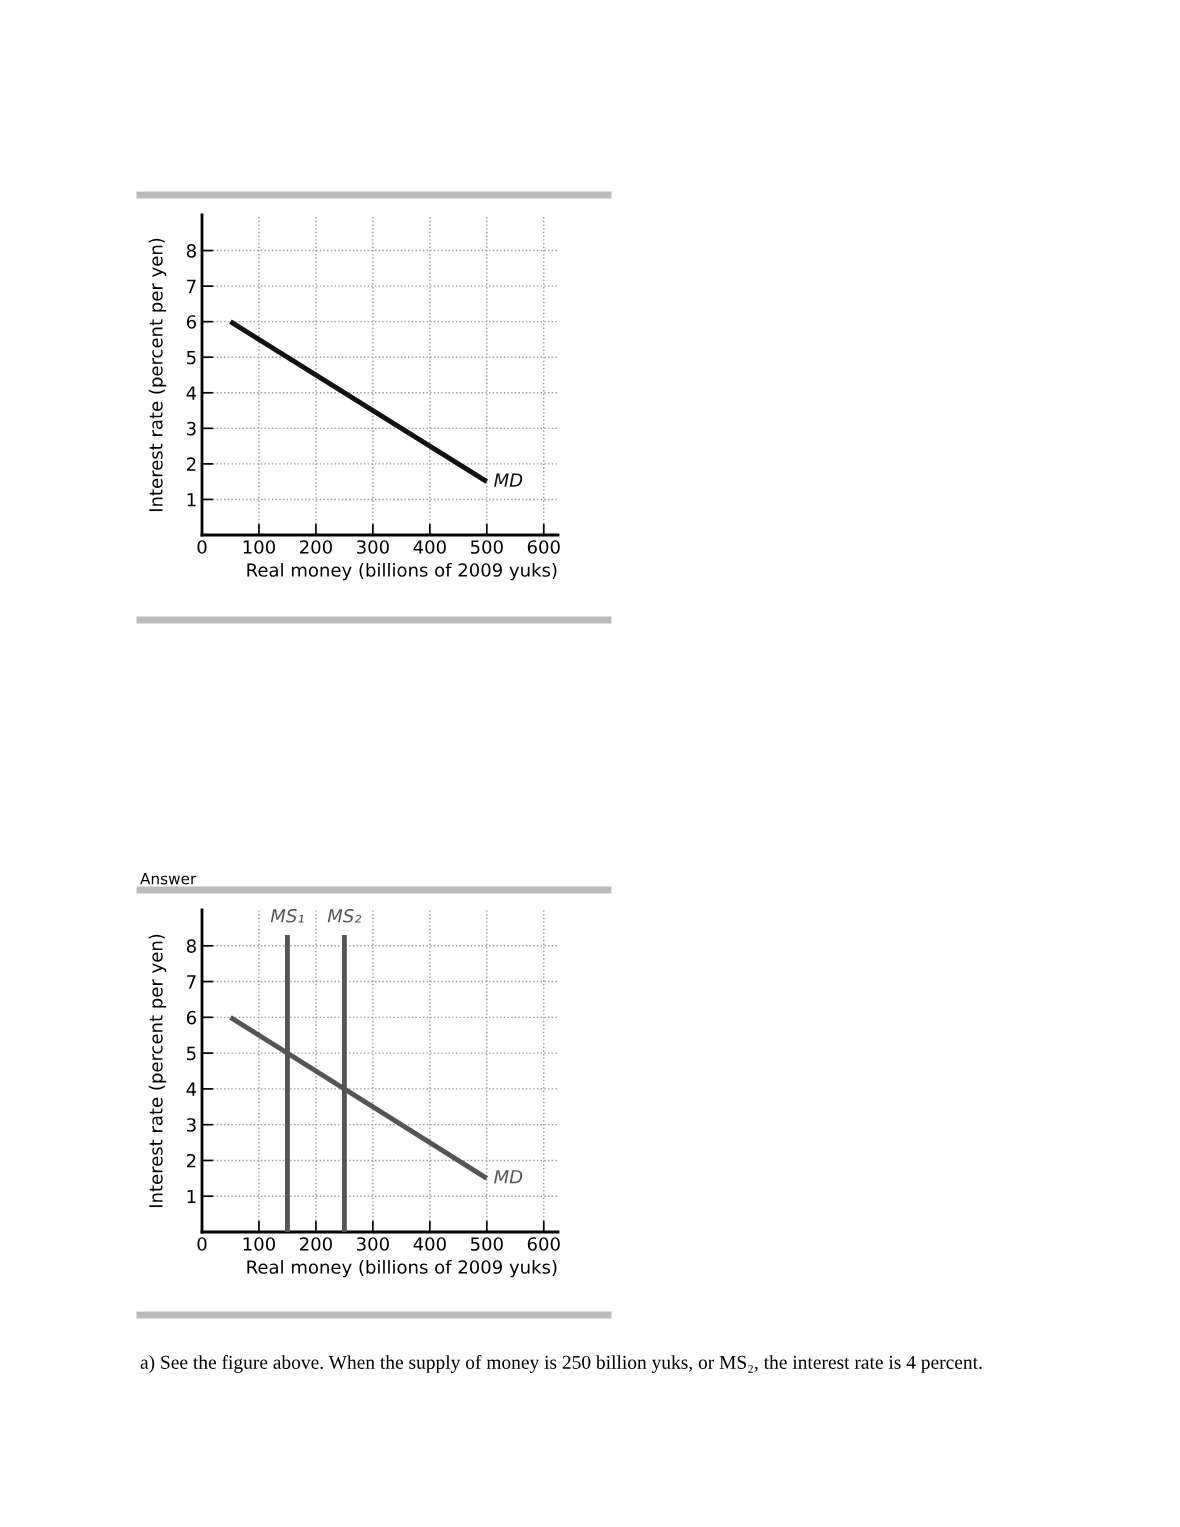 The height and width of the screenshot is (1527, 1180). Describe the element at coordinates (561, 1364) in the screenshot. I see `text: a) See the figure above. When the supply of money is 250 billion yuks, or MS₂, the interest rate is 4 percent.` at that location.